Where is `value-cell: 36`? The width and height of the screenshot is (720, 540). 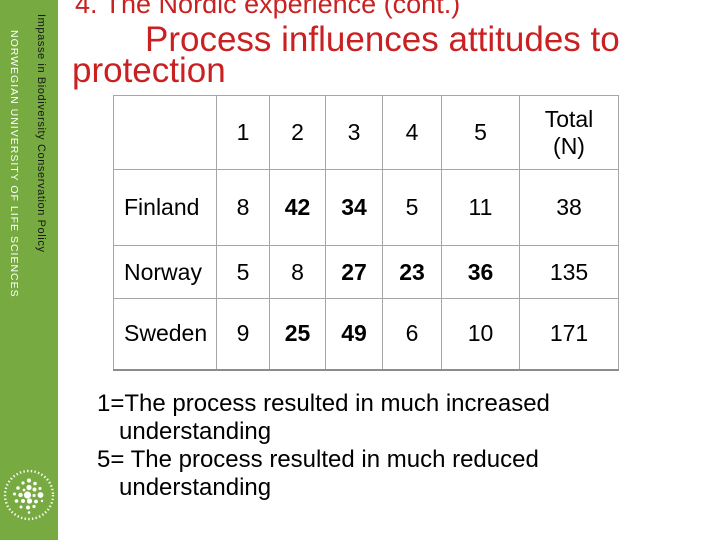 value-cell: 36 is located at coordinates (480, 272).